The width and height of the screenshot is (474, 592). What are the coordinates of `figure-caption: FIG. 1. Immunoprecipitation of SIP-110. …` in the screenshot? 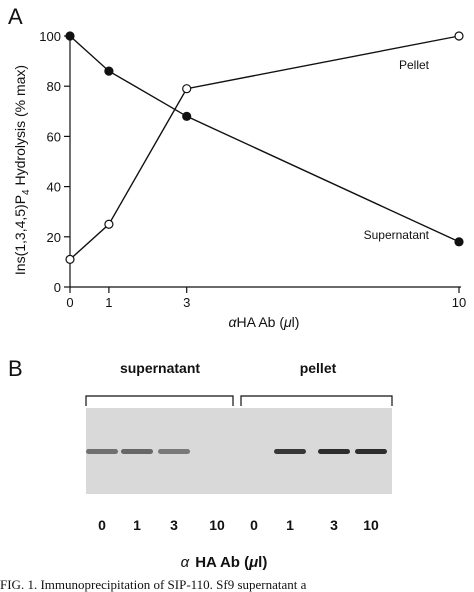 It's located at (153, 584).